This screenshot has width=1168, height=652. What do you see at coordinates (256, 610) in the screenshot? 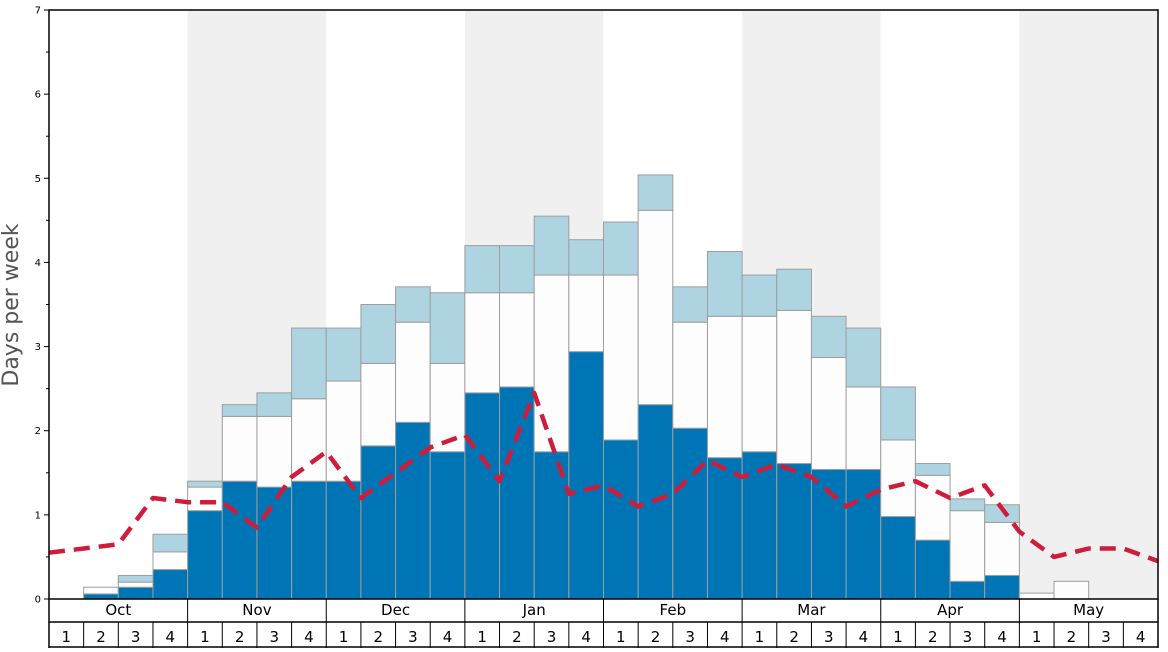
I see `month-label: Nov` at bounding box center [256, 610].